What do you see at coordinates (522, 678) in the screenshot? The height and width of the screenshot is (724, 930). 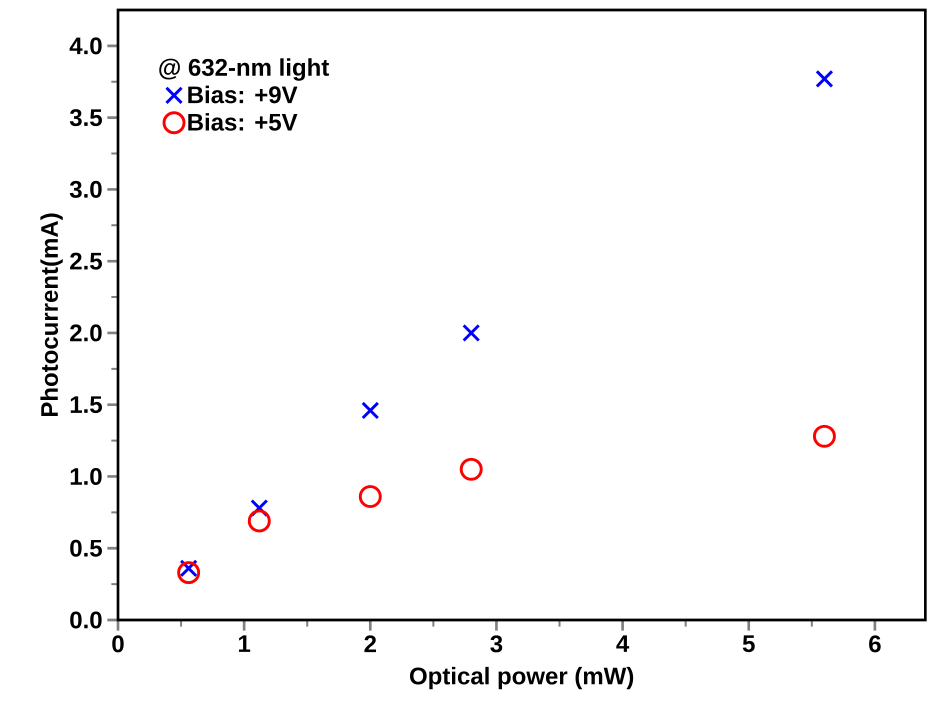 I see `x-axis-title: Optical power (mW)` at bounding box center [522, 678].